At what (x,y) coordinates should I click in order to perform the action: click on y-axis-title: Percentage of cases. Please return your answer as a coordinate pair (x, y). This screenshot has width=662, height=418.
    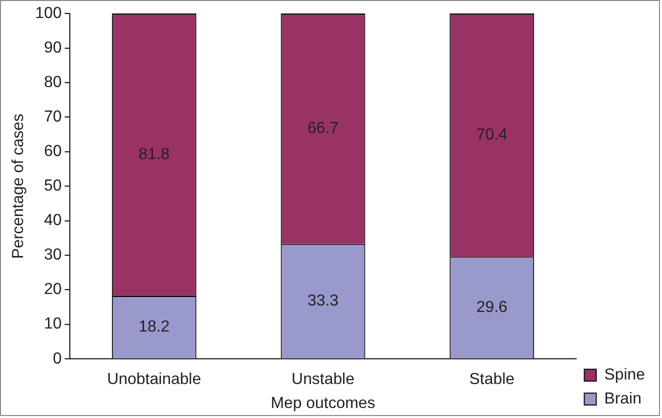
    Looking at the image, I should click on (18, 186).